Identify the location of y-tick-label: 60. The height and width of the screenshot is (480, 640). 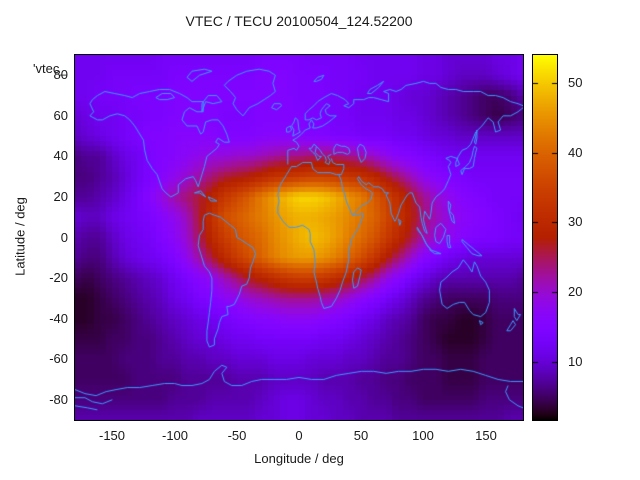
(60, 115).